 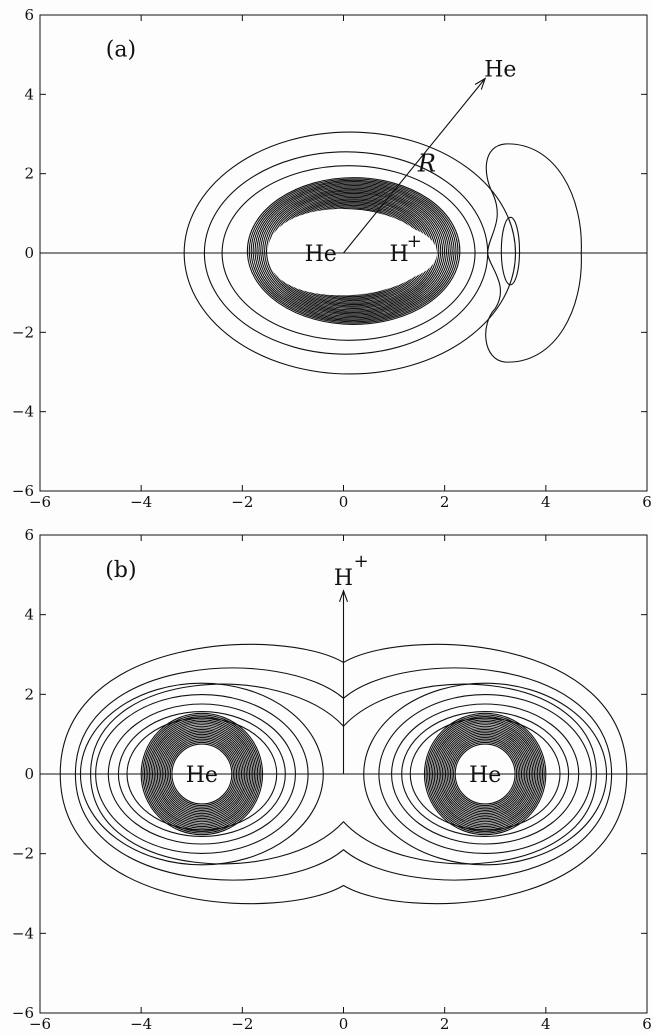 I want to click on arrow-target-label: He, so click(x=500, y=69).